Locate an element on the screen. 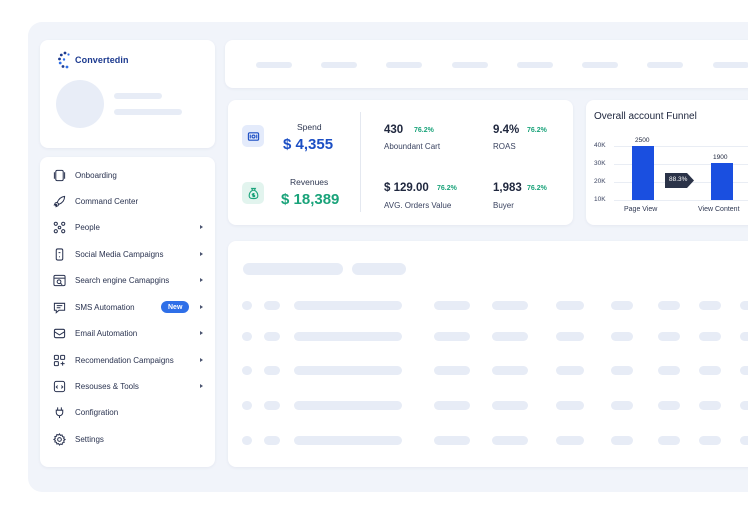 Image resolution: width=748 pixels, height=507 pixels. buyer-value: 1,983 is located at coordinates (507, 188).